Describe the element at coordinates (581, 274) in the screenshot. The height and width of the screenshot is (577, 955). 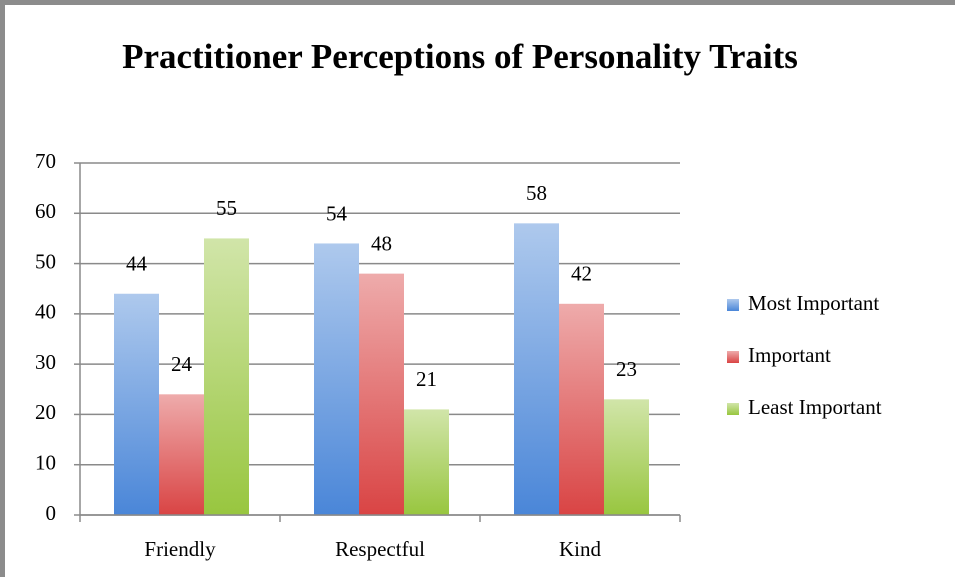
I see `data-label: 42` at that location.